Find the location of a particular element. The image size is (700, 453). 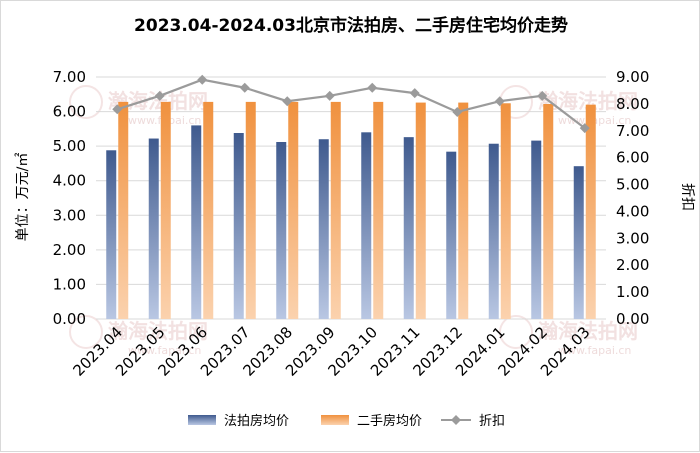

legend-label-discount: 折扣 is located at coordinates (492, 421).